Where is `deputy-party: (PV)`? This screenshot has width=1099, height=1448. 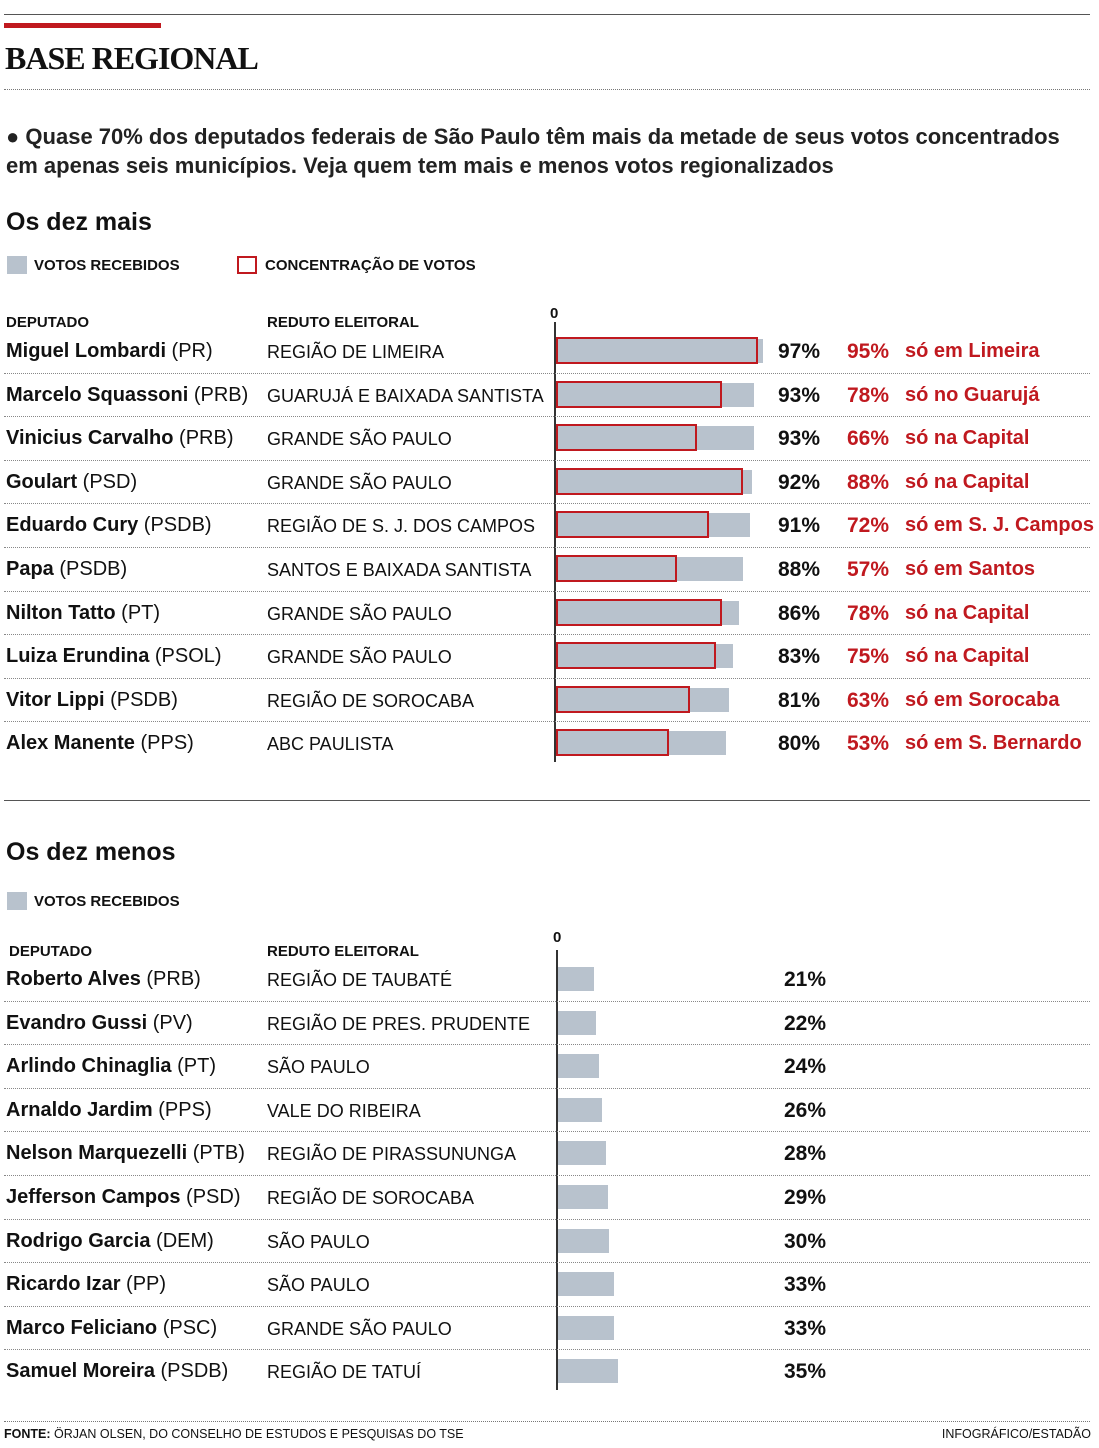 deputy-party: (PV) is located at coordinates (170, 1022).